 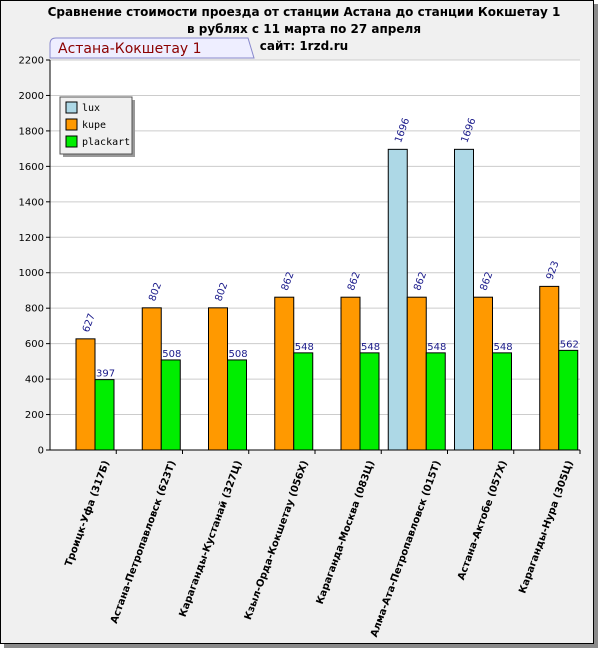 I want to click on tab-label: Астана-Кокшетау 1, so click(x=130, y=49).